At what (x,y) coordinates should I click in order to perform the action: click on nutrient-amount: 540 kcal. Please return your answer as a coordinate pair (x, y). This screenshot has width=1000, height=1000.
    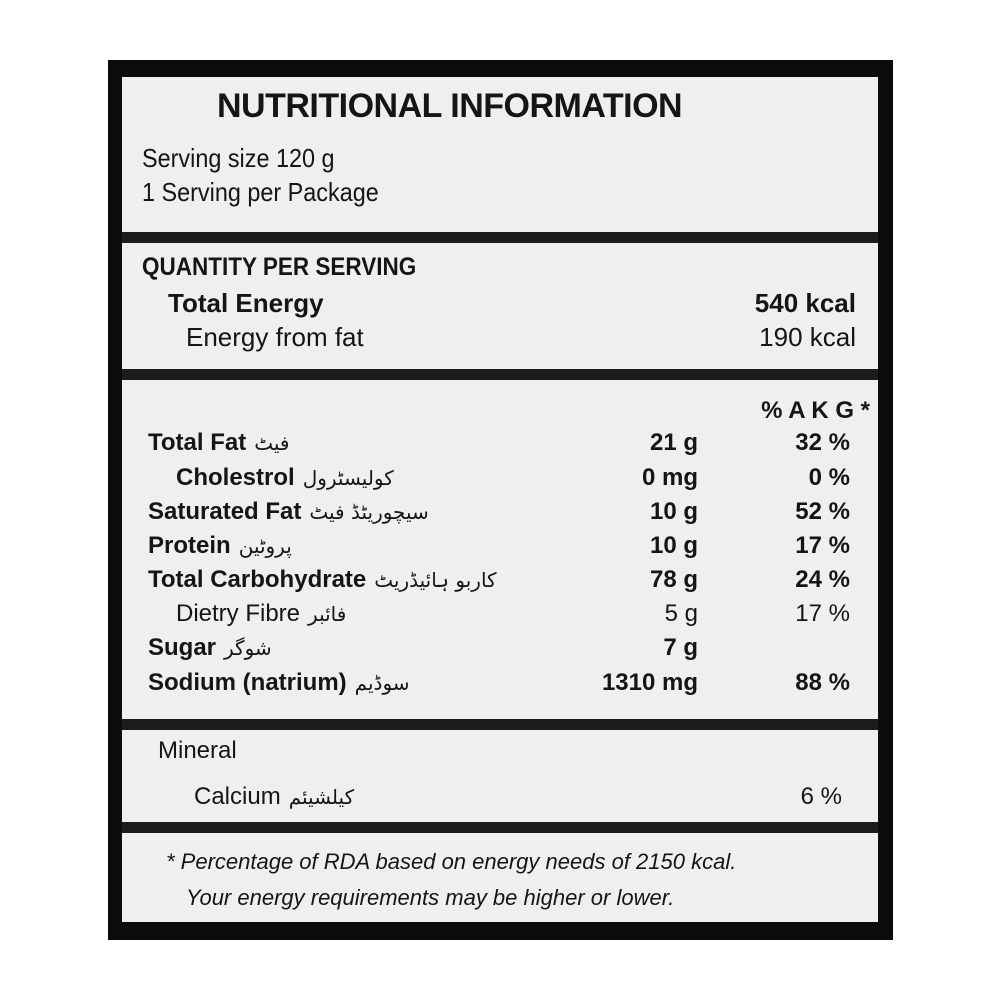
    Looking at the image, I should click on (805, 303).